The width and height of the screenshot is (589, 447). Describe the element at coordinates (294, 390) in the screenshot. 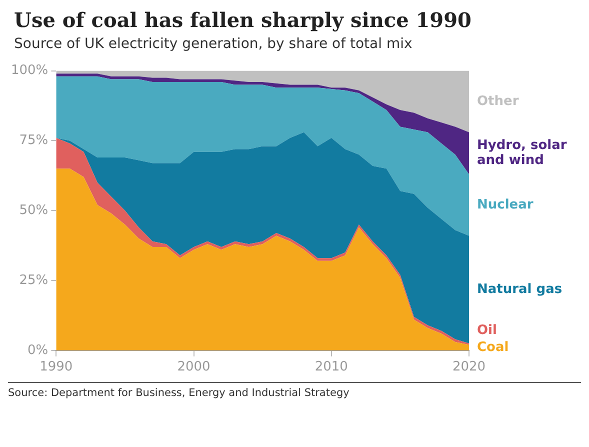

I see `source-note: Source: Department for Business, Energy and Industrial Strategy` at that location.